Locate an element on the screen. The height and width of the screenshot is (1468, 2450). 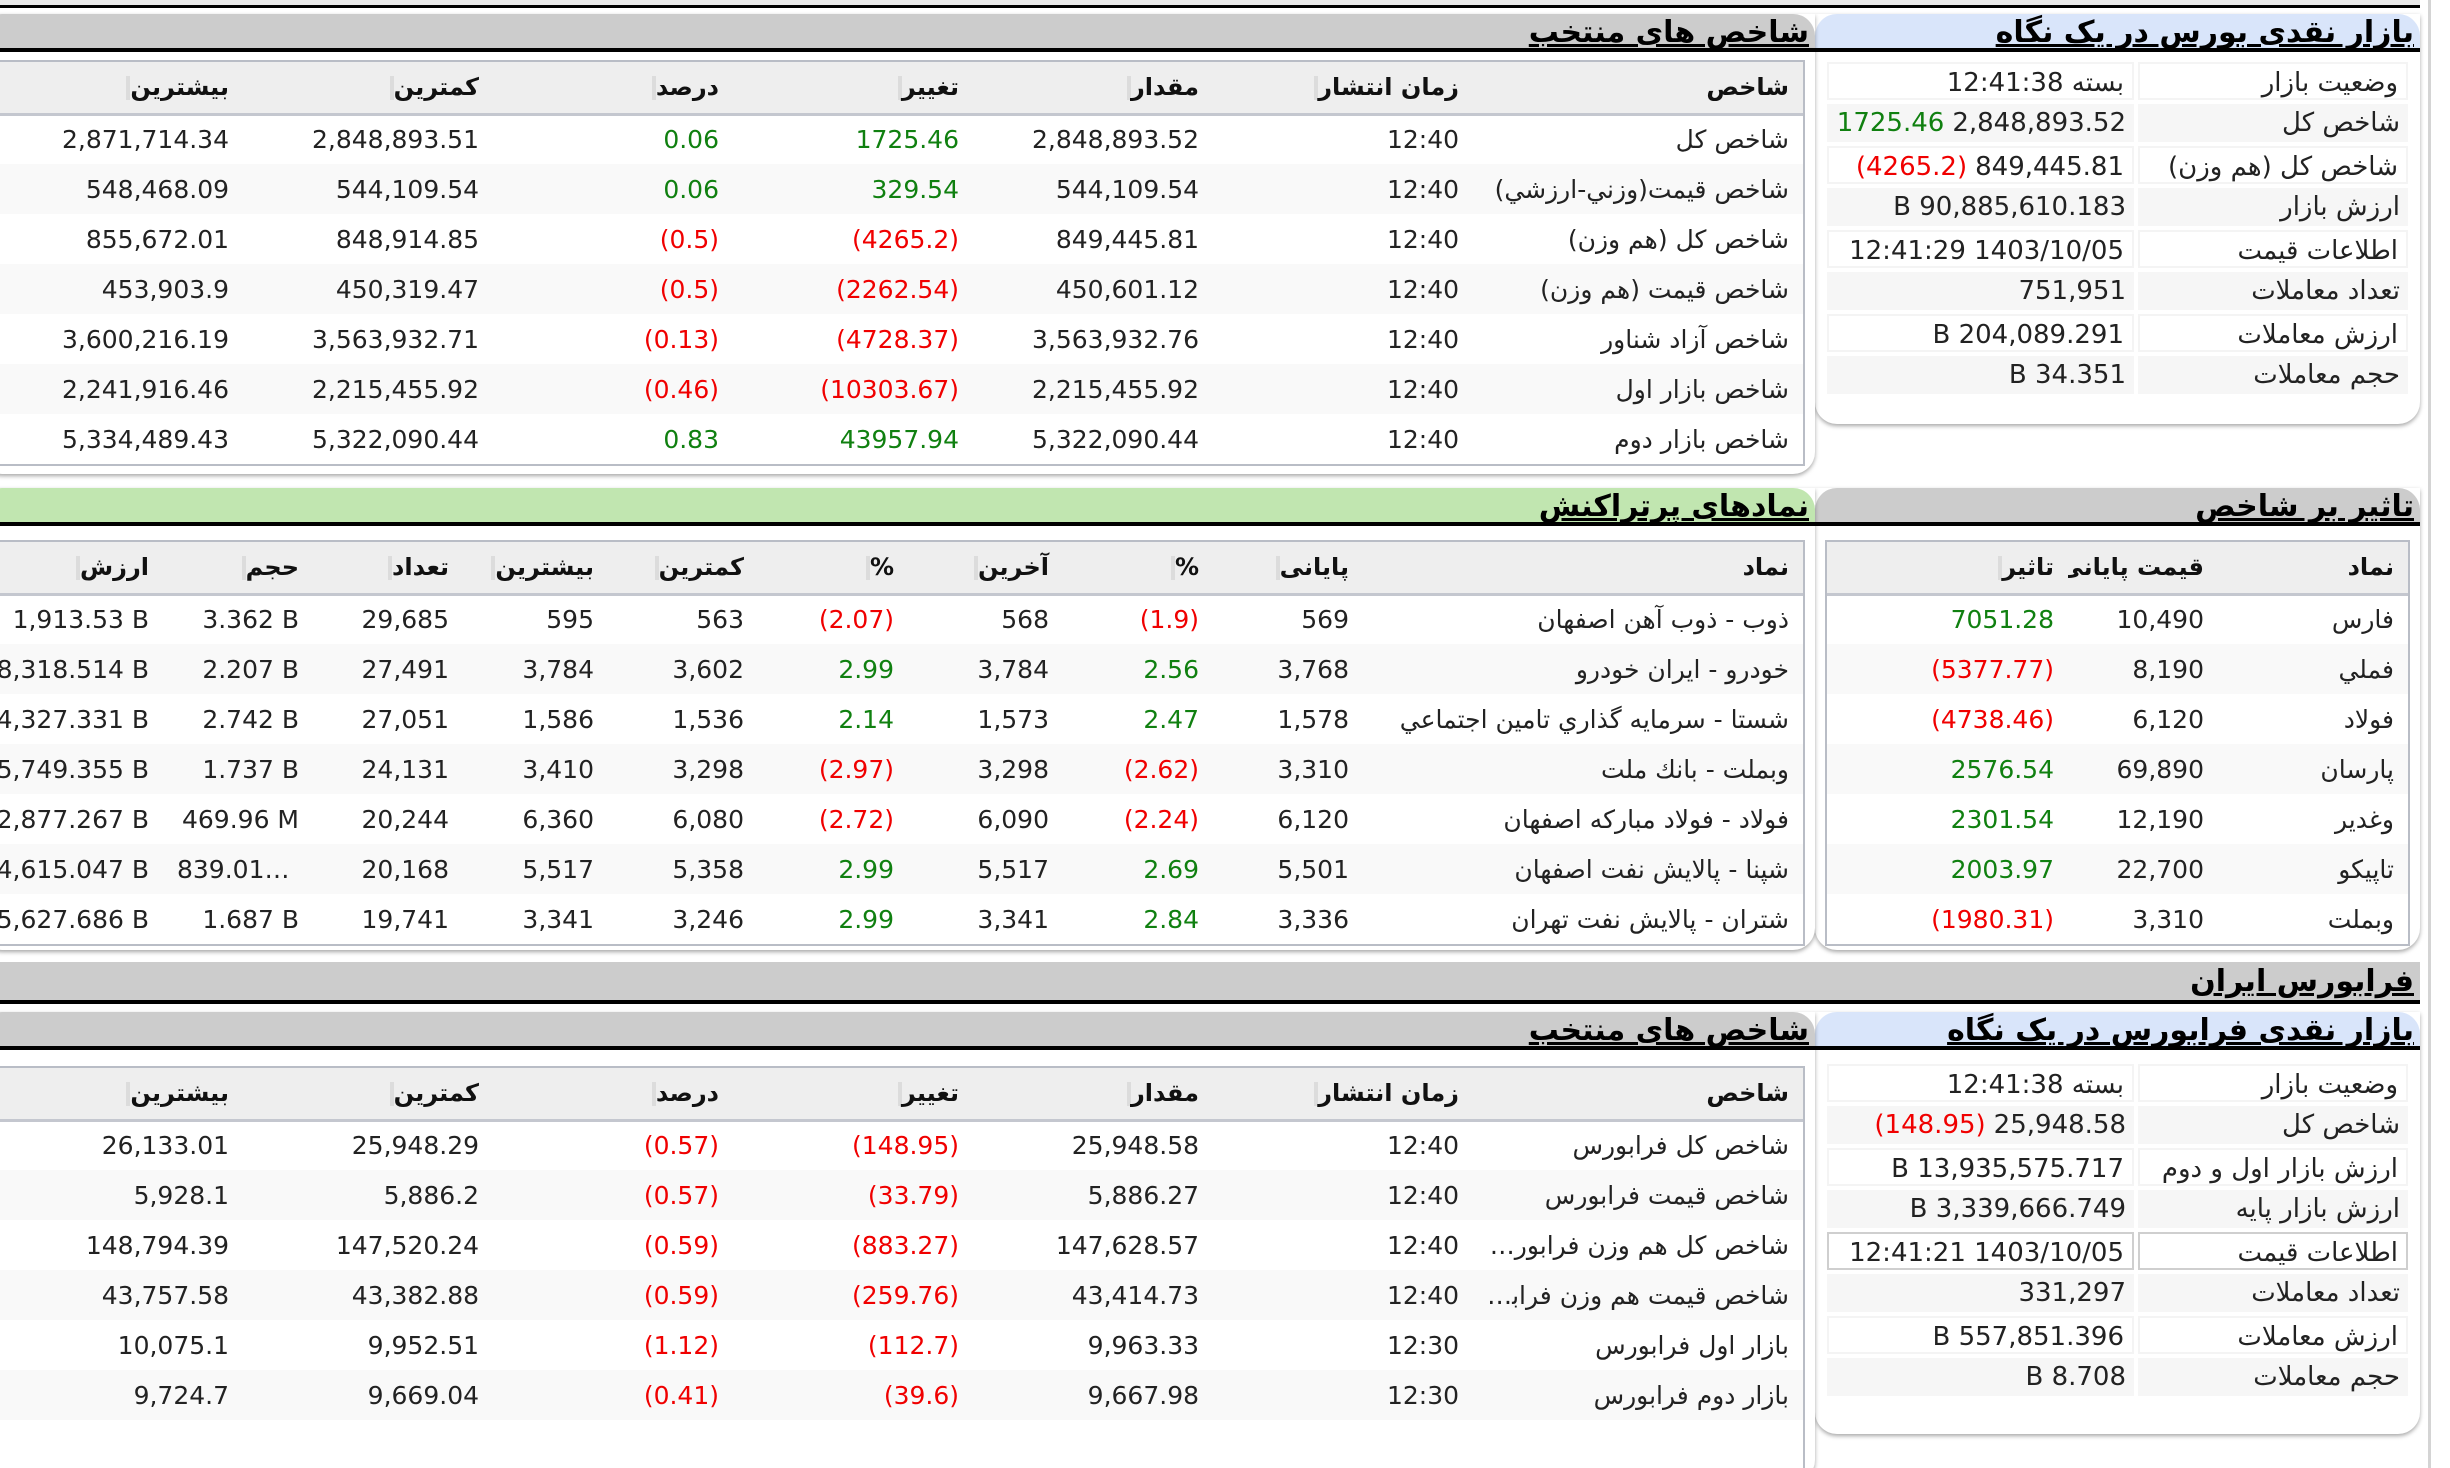
index-impact-title: تاثیر بر شاخص is located at coordinates (2304, 506).